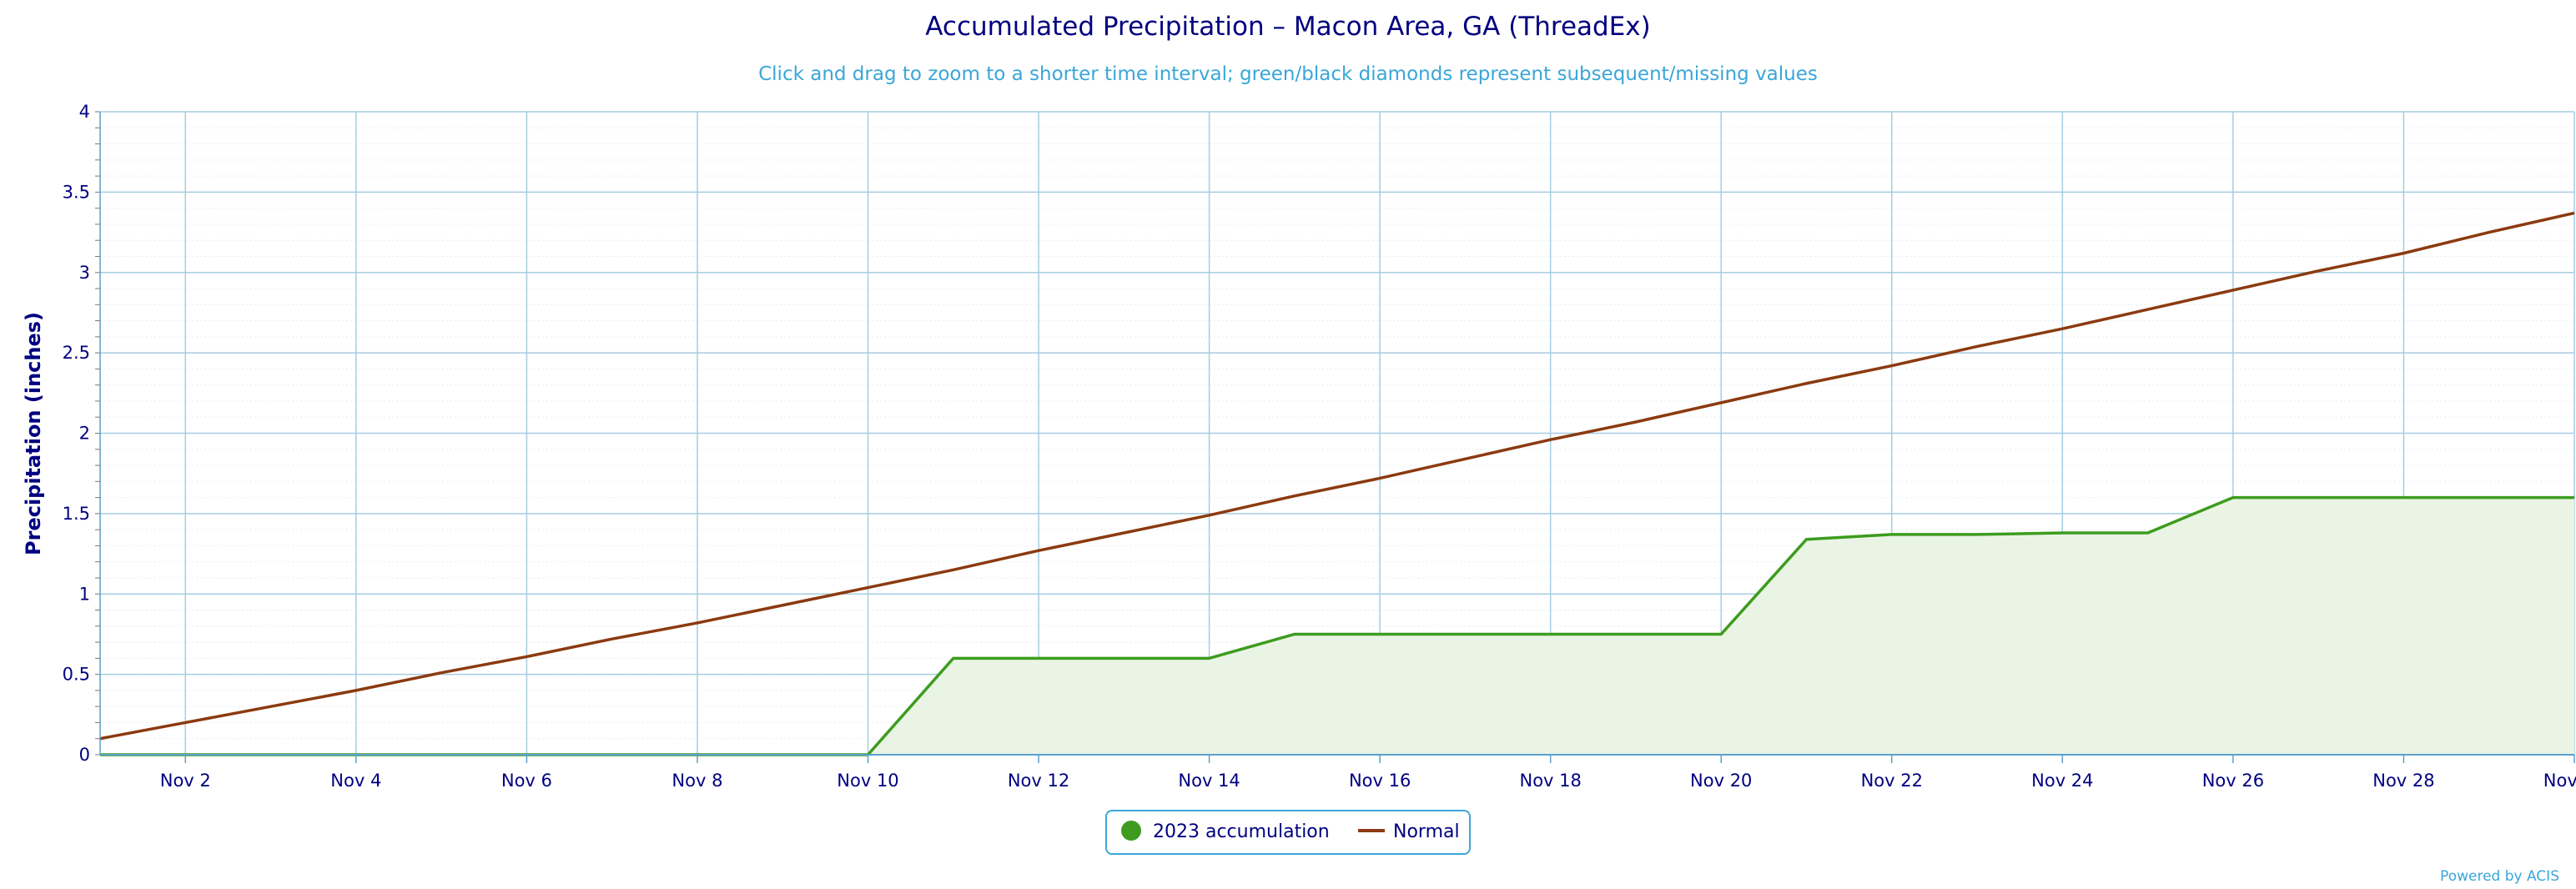  I want to click on x-tick-label: Nov 16, so click(1380, 781).